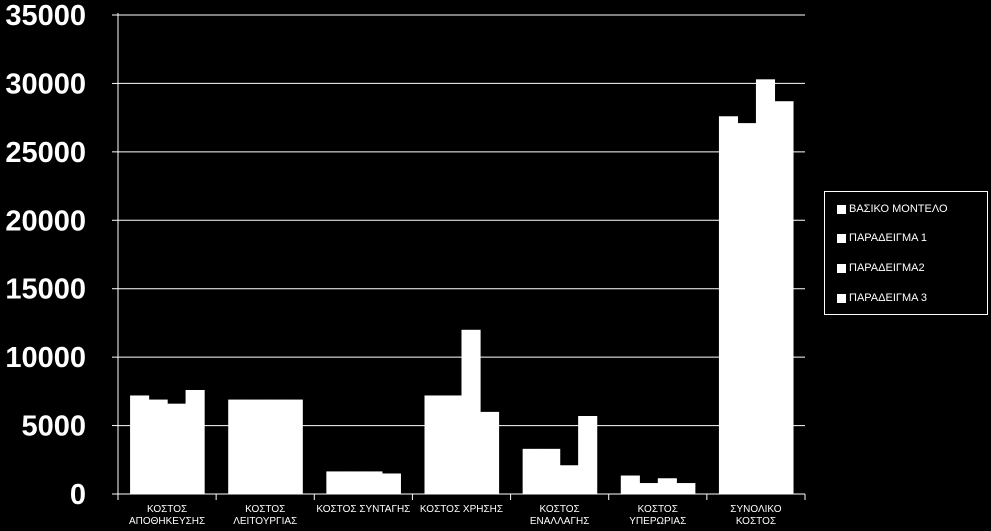 The width and height of the screenshot is (991, 531). I want to click on y-tick-label: 10000, so click(45, 358).